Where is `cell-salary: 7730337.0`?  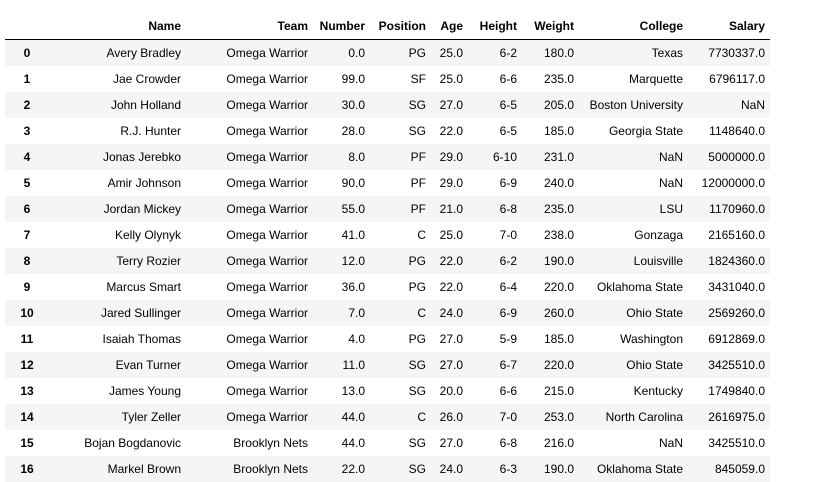
cell-salary: 7730337.0 is located at coordinates (729, 53).